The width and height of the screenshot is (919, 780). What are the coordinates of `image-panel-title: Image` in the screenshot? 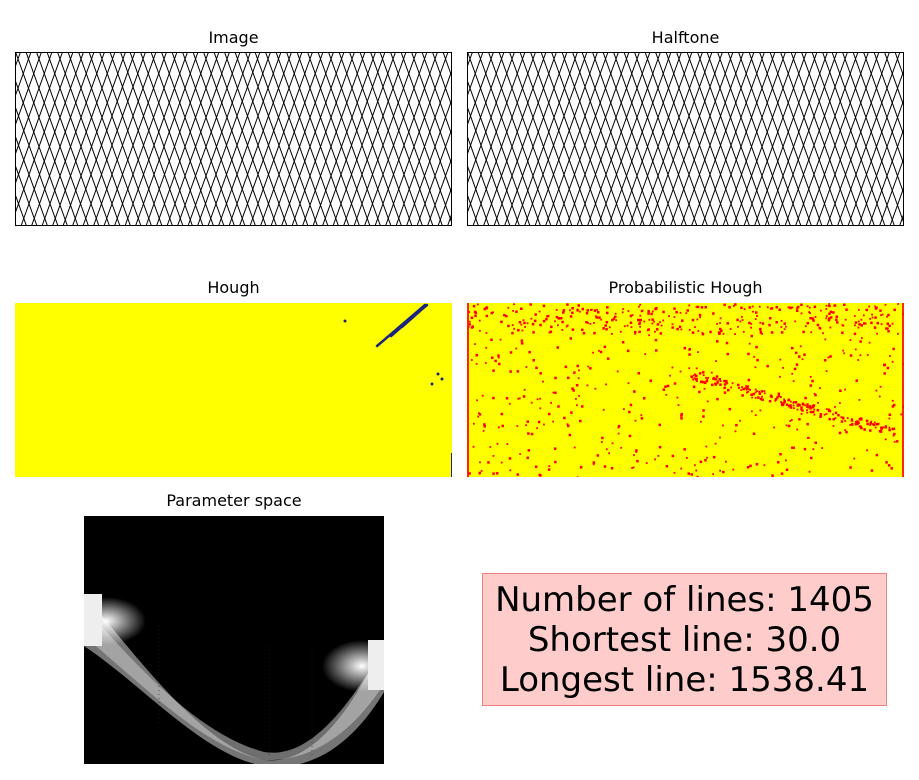 It's located at (233, 37).